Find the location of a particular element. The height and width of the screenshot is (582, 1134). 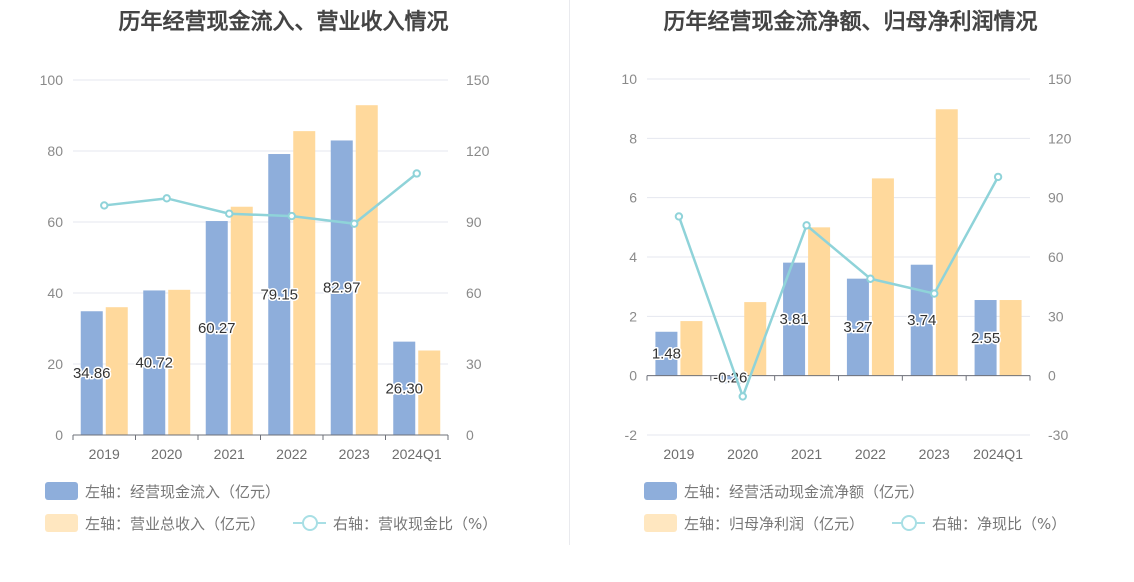

left-axis-tick: 8 is located at coordinates (633, 138).